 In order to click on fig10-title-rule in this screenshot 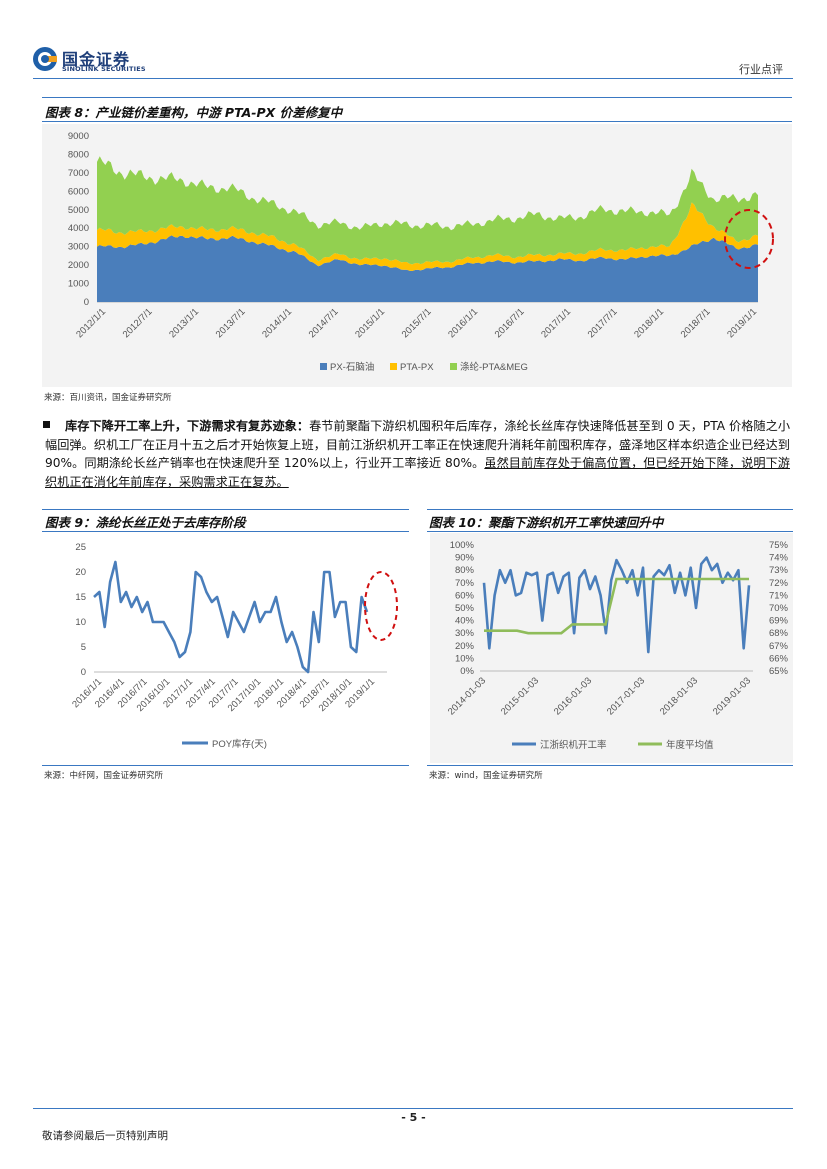, I will do `click(610, 531)`.